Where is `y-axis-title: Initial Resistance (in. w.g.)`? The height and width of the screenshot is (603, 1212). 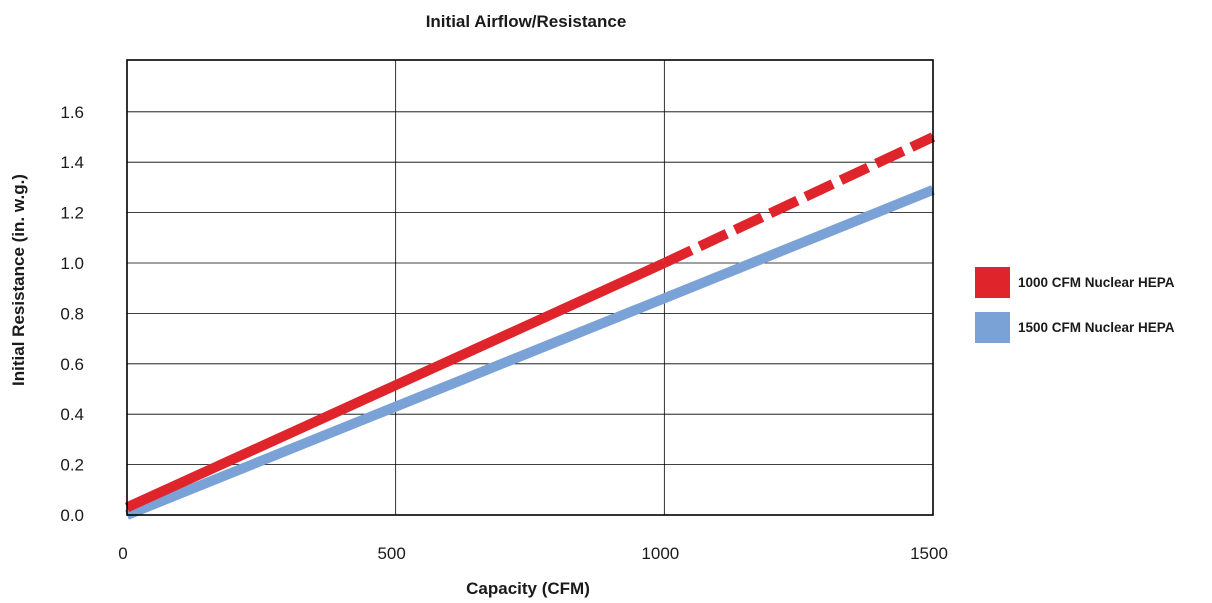
y-axis-title: Initial Resistance (in. w.g.) is located at coordinates (18, 280).